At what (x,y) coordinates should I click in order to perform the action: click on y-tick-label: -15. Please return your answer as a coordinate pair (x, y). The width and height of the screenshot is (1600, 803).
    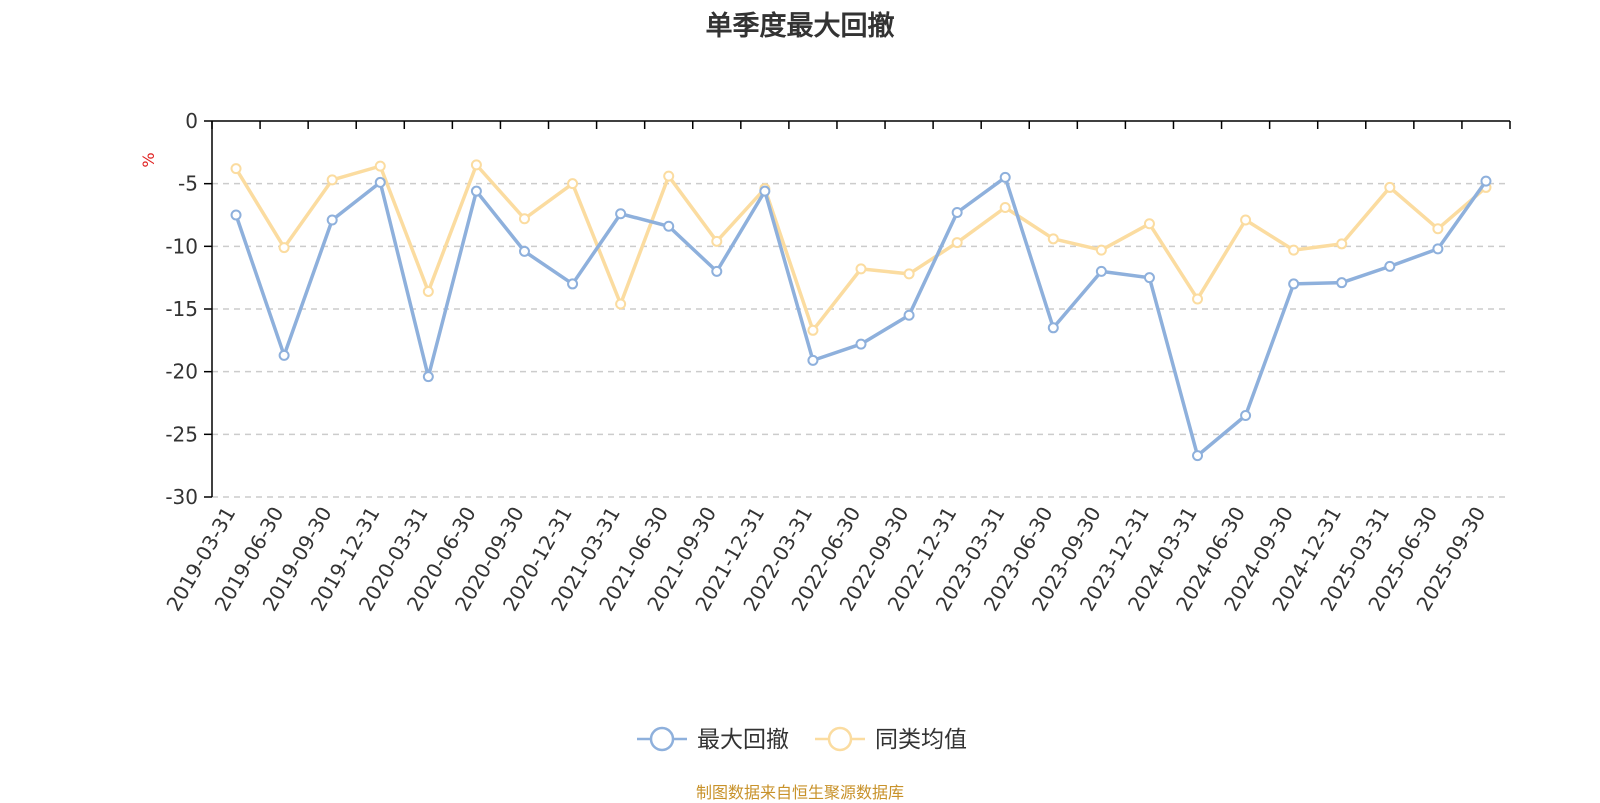
    Looking at the image, I should click on (181, 309).